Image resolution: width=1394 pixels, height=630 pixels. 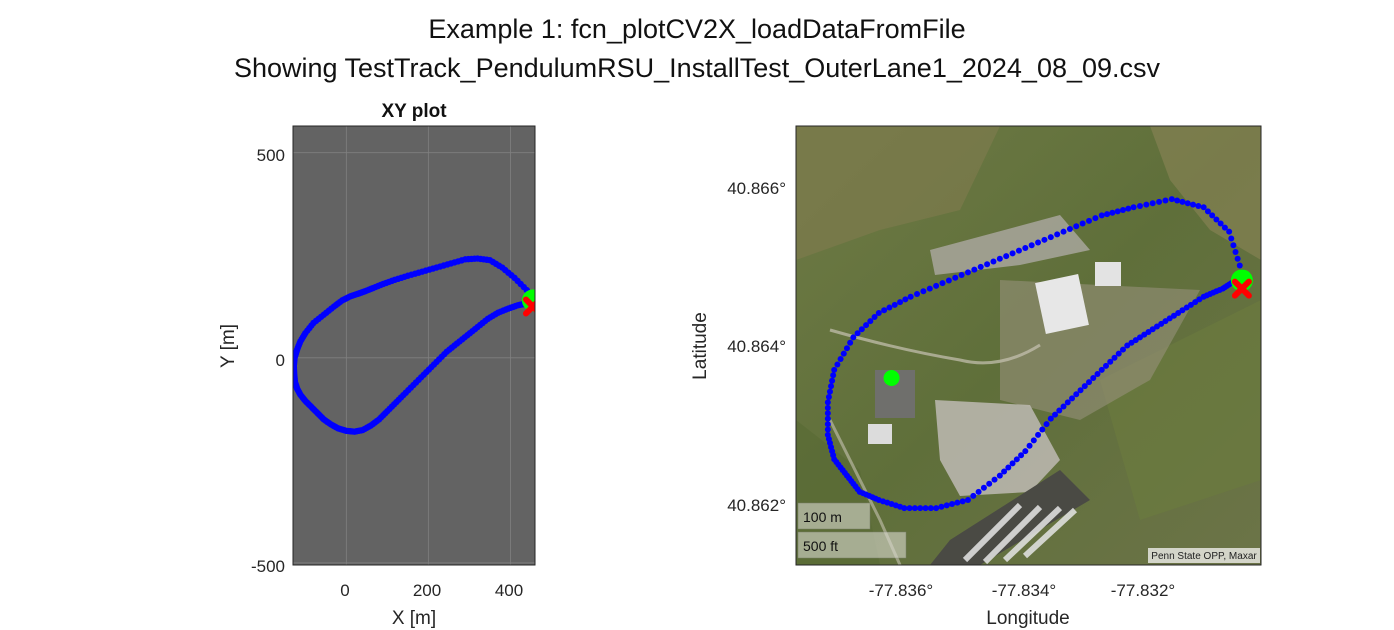 What do you see at coordinates (509, 590) in the screenshot?
I see `xy-xtick-2: 400` at bounding box center [509, 590].